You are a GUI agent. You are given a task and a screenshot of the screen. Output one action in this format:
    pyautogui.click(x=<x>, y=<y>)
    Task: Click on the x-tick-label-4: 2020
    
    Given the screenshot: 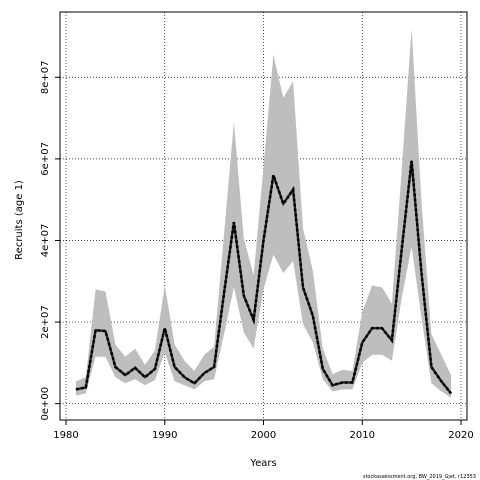 What is the action you would take?
    pyautogui.click(x=460, y=435)
    